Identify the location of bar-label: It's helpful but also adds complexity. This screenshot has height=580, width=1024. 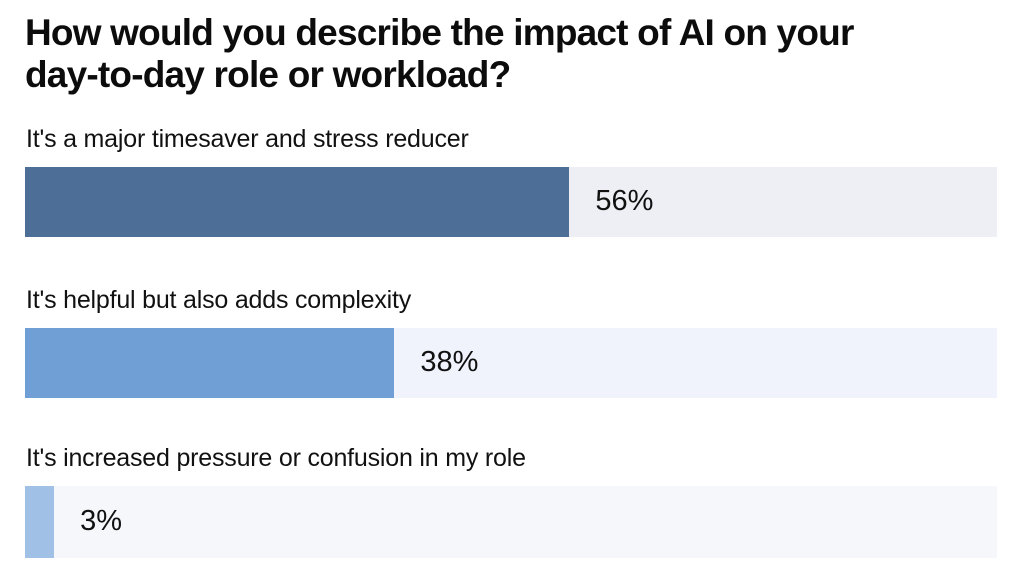
(219, 299).